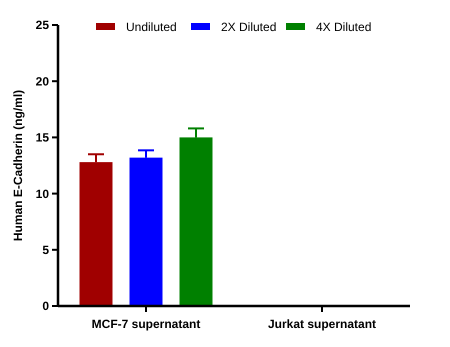 Image resolution: width=450 pixels, height=347 pixels. Describe the element at coordinates (322, 324) in the screenshot. I see `x-tick-label: Jurkat supernatant` at that location.